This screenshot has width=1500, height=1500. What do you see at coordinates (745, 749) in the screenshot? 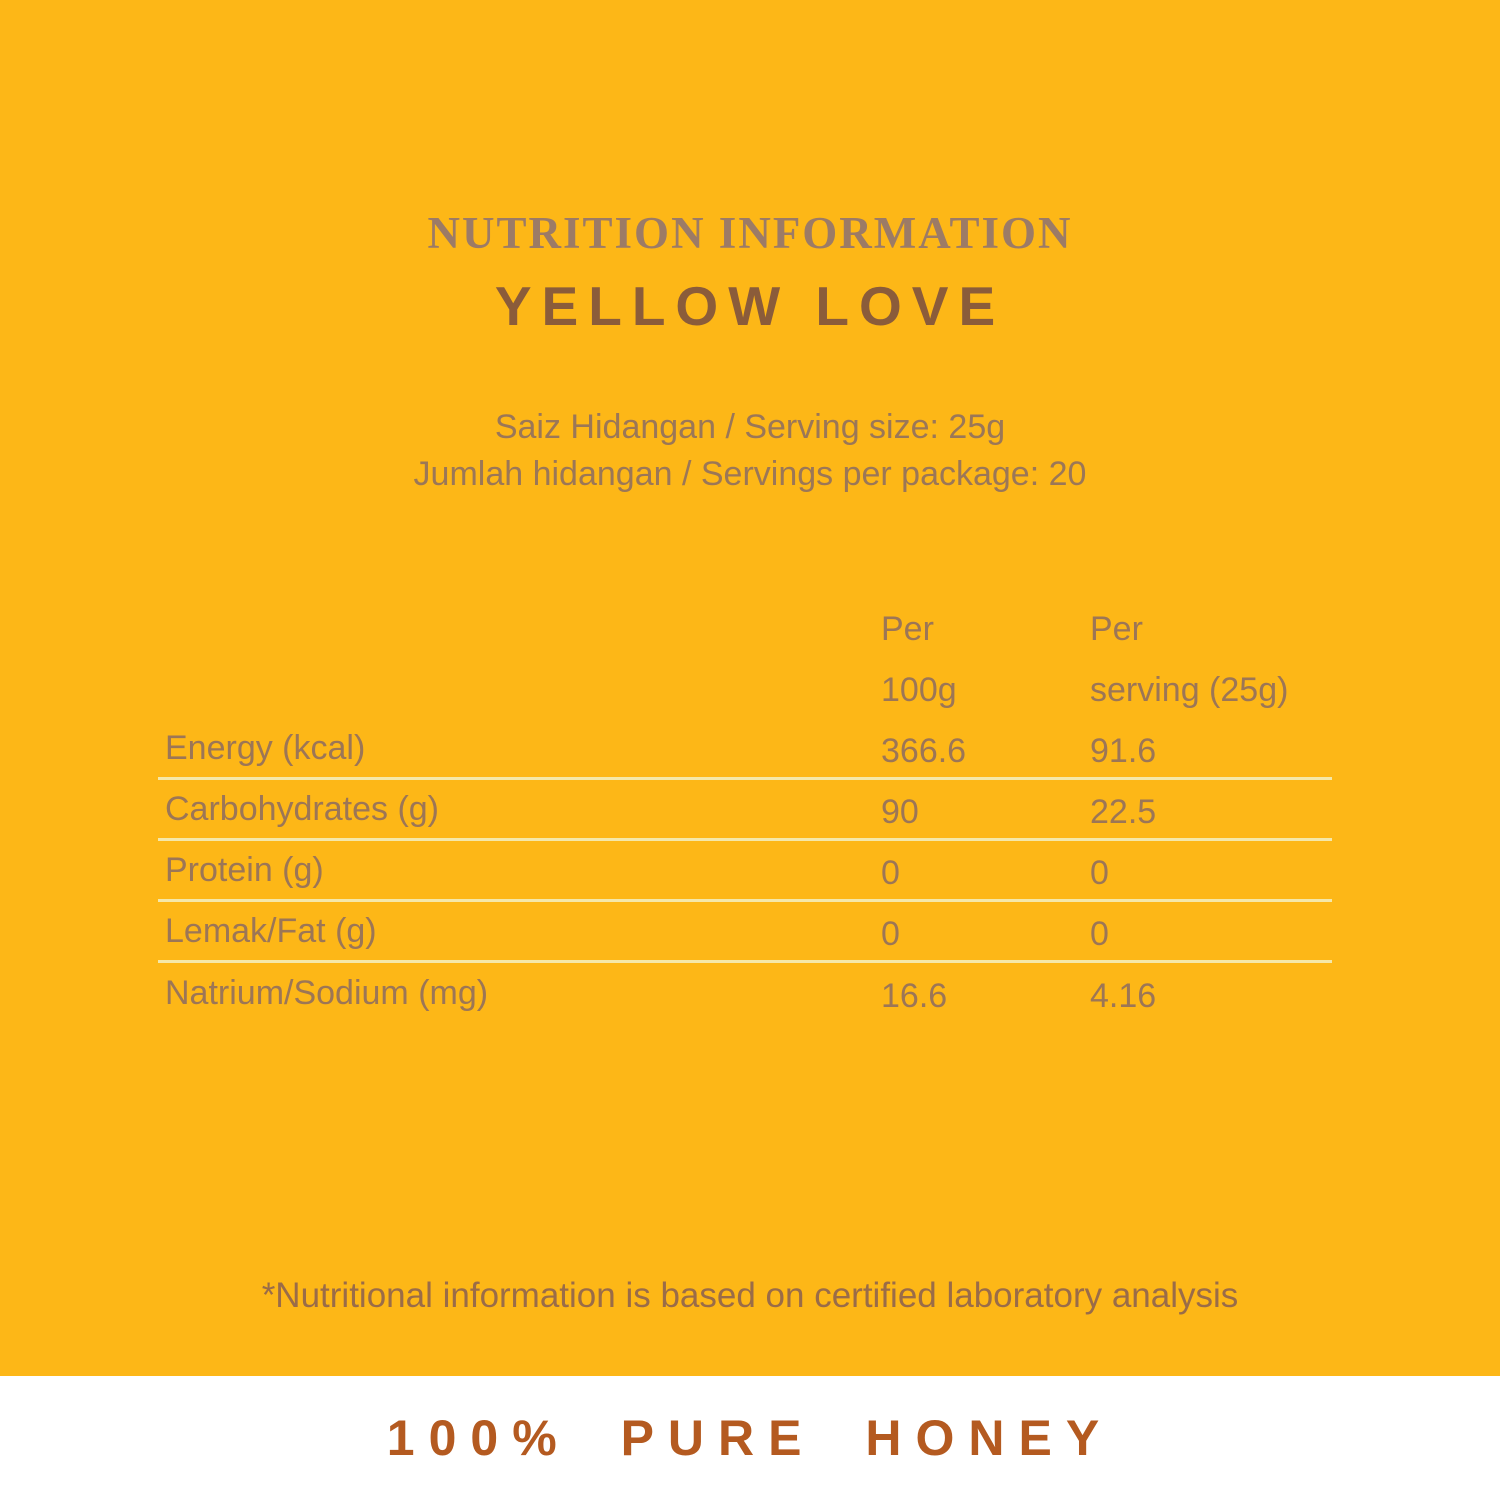
I see `table-row: Energy (kcal) 366.6 91.6` at bounding box center [745, 749].